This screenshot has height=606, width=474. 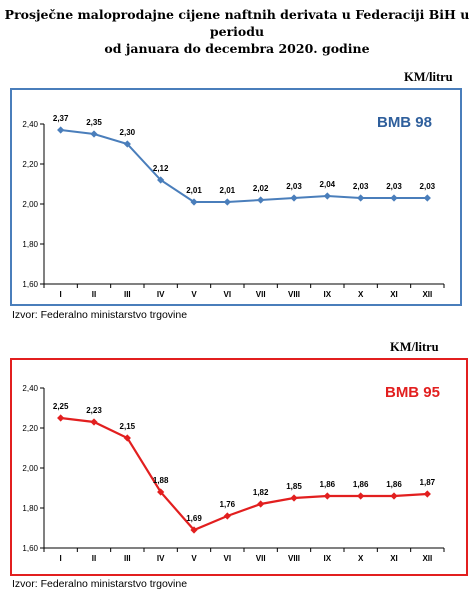 I want to click on chart2-y-tick-label: 2,20, so click(x=30, y=428).